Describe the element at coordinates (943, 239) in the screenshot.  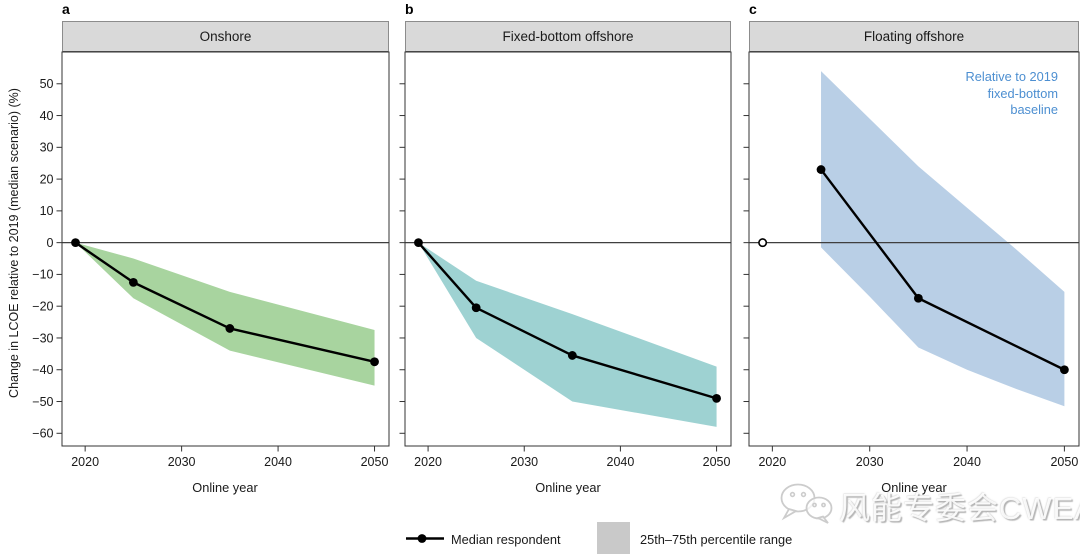
I see `percentile-band-c` at that location.